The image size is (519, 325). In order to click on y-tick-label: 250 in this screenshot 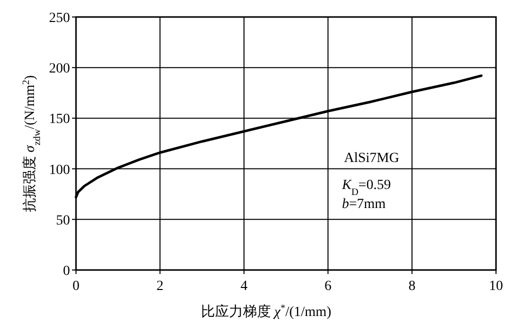, I will do `click(59, 18)`.